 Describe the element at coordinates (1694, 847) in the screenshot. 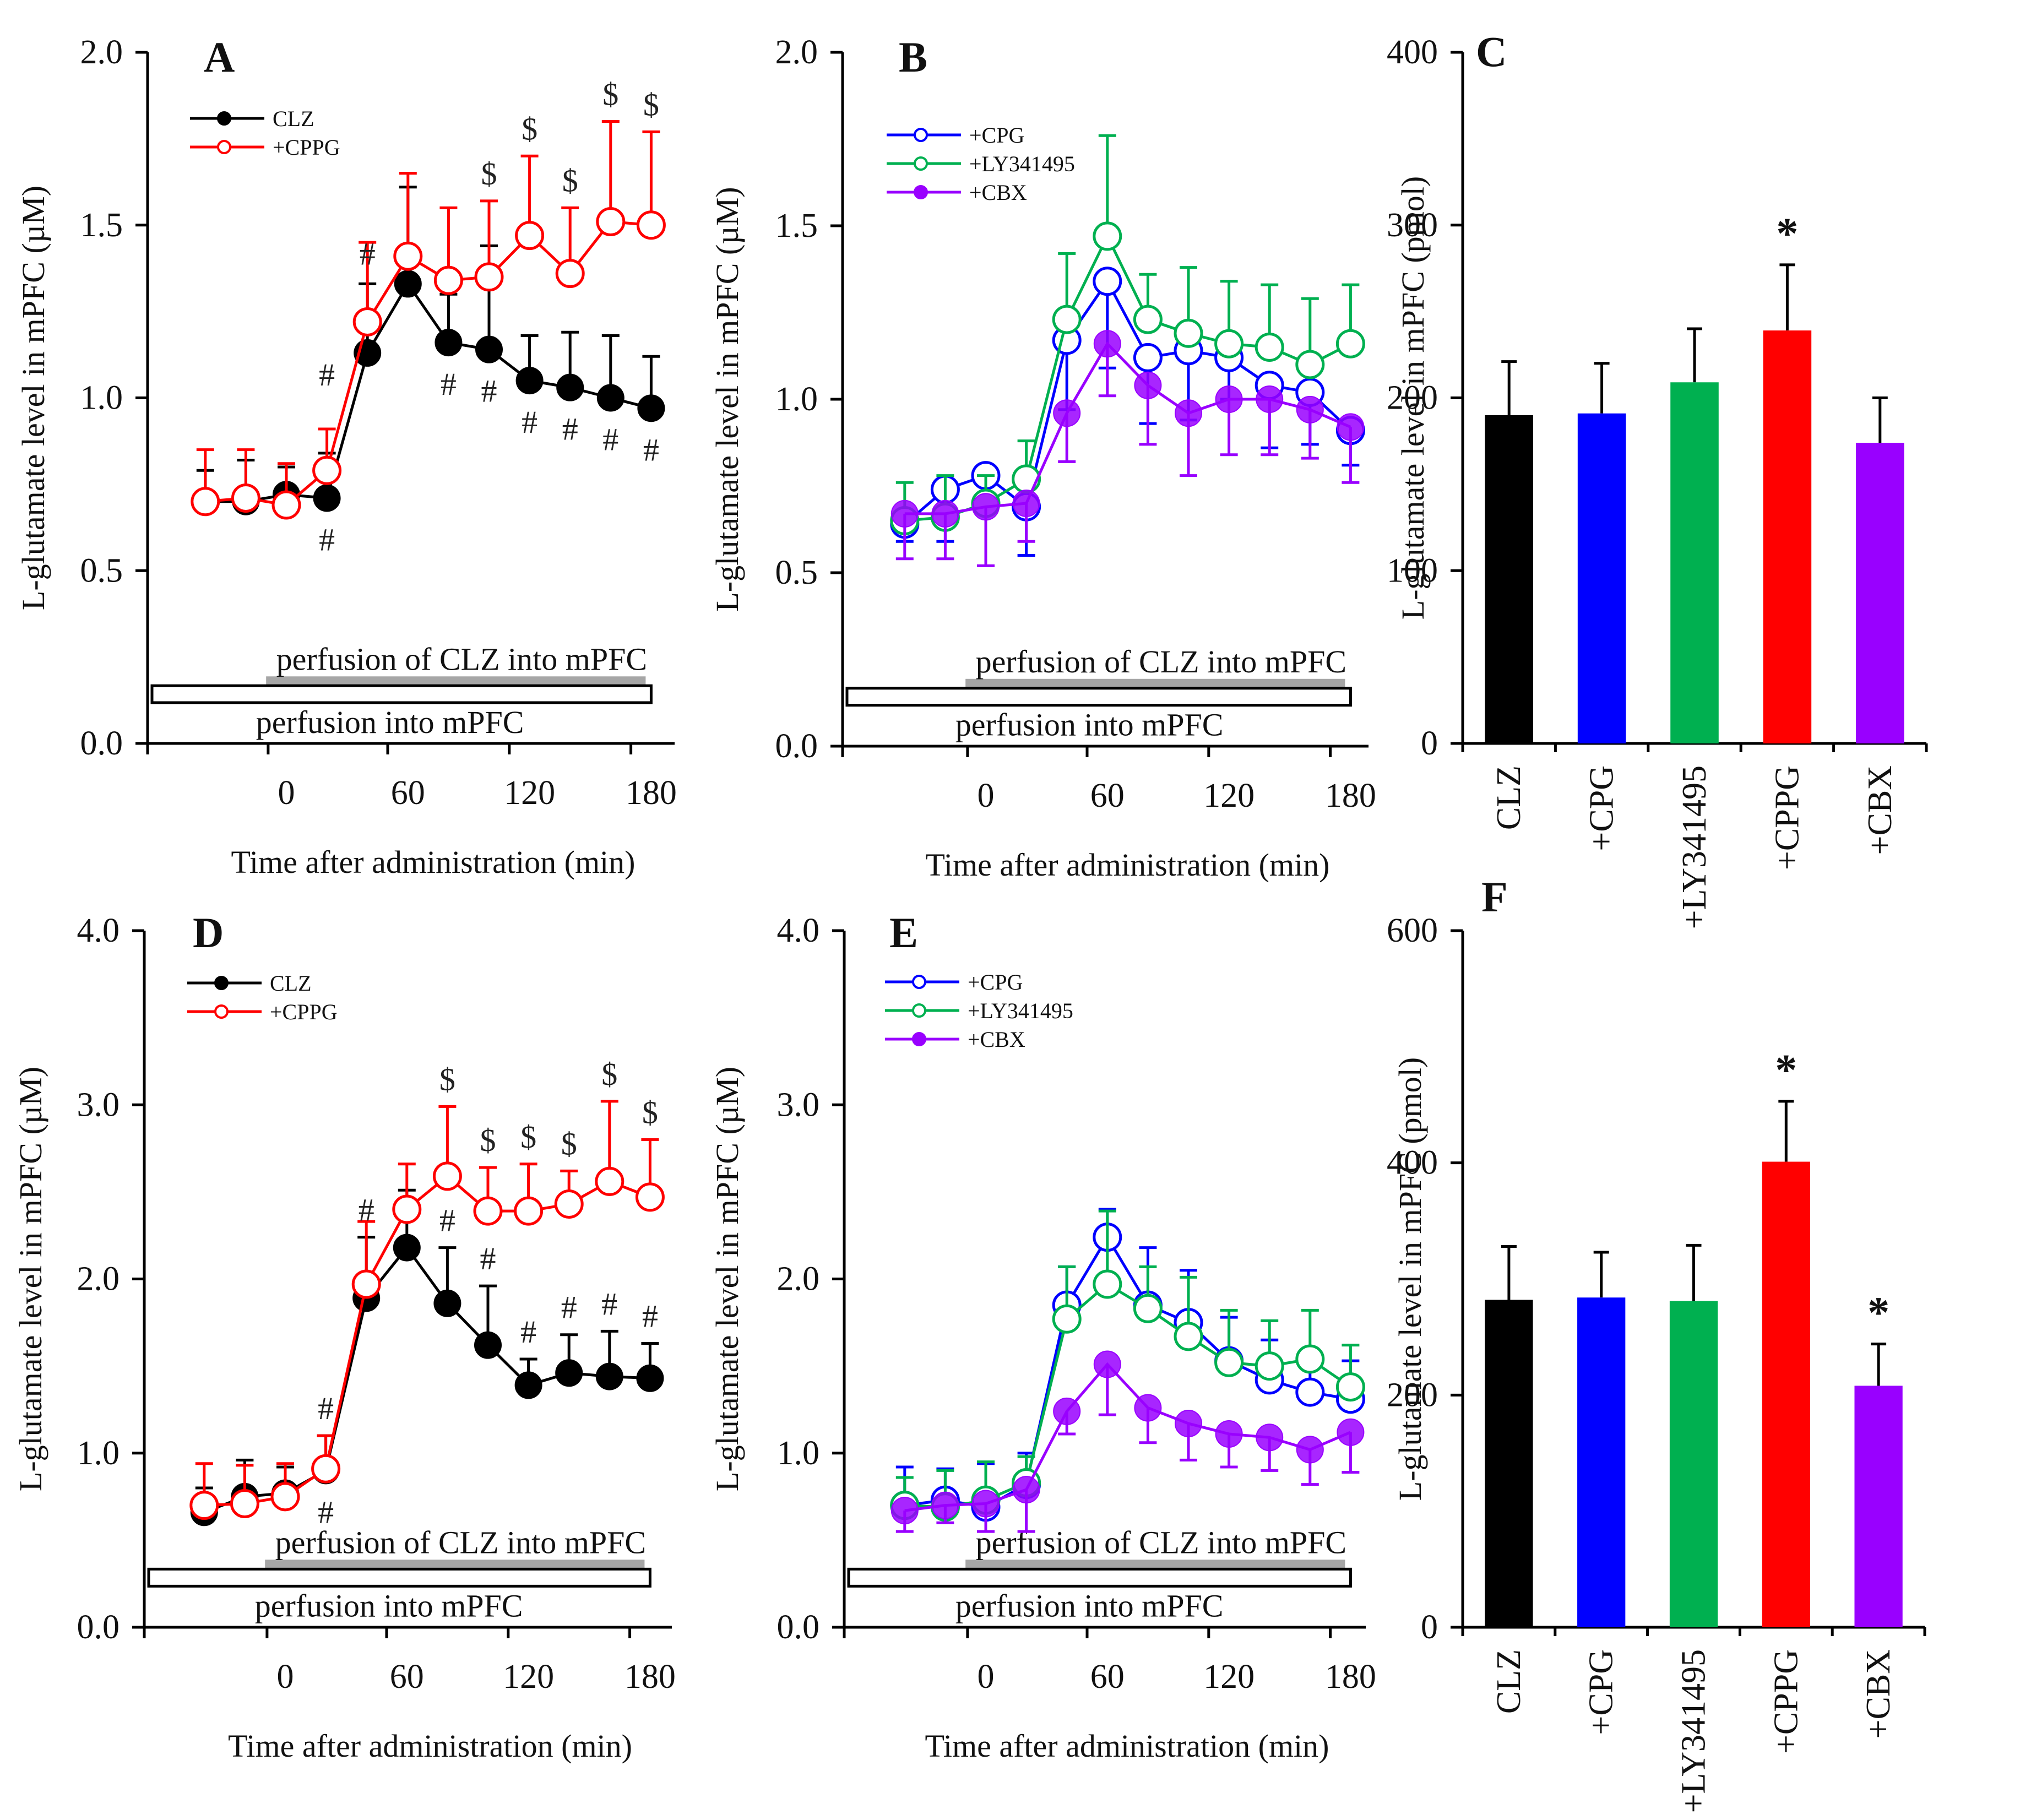

I see `category-label: +LY341495` at that location.